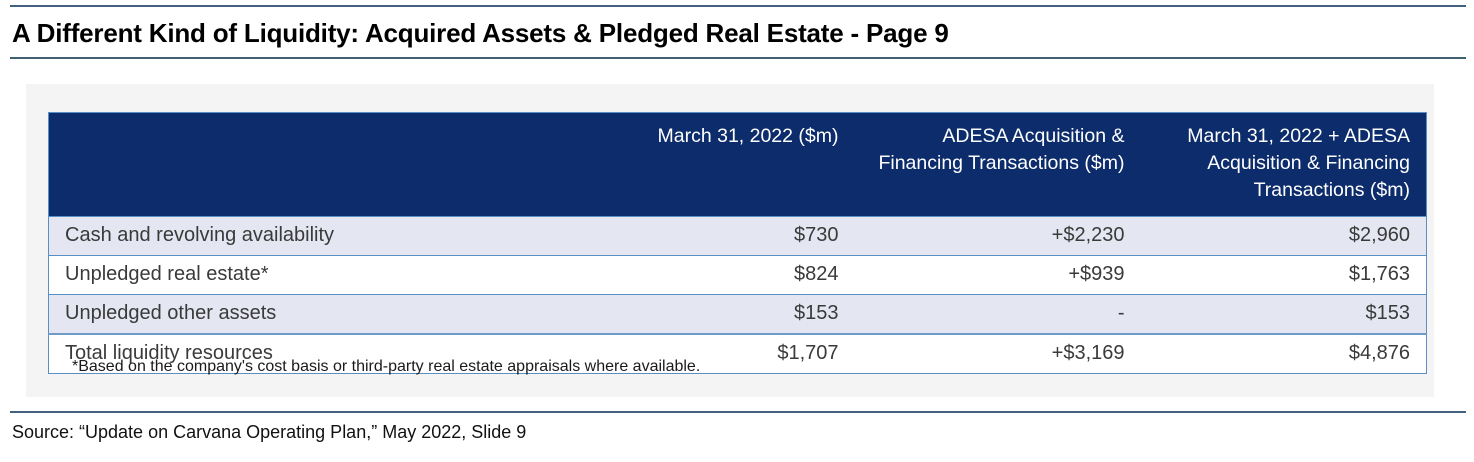 The image size is (1474, 462). I want to click on column-header-march-2022-line1: March 31, 2022 ($m), so click(748, 136).